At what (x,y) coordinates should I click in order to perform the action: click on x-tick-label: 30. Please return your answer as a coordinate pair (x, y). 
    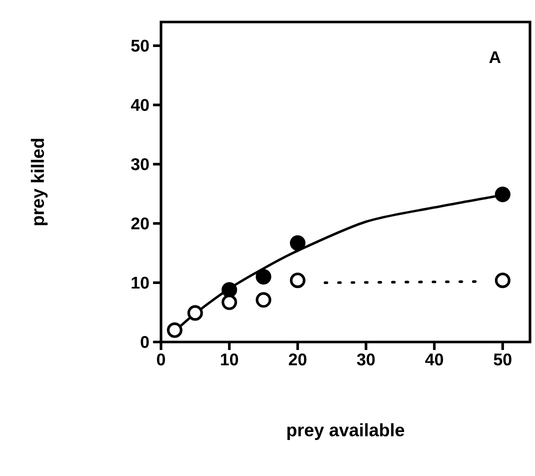
    Looking at the image, I should click on (365, 359).